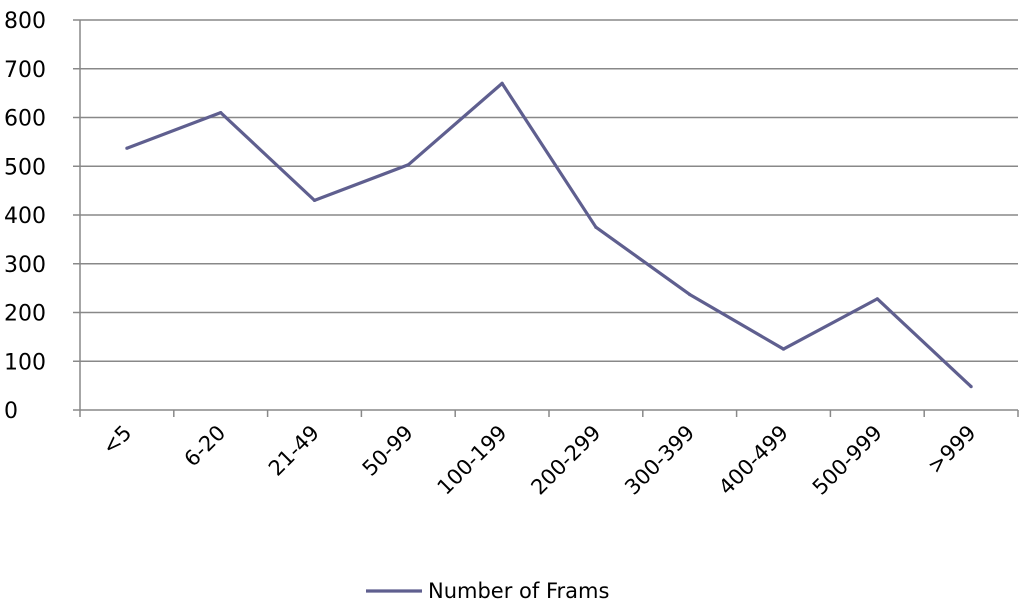  I want to click on x-tick-label: 21-49, so click(294, 451).